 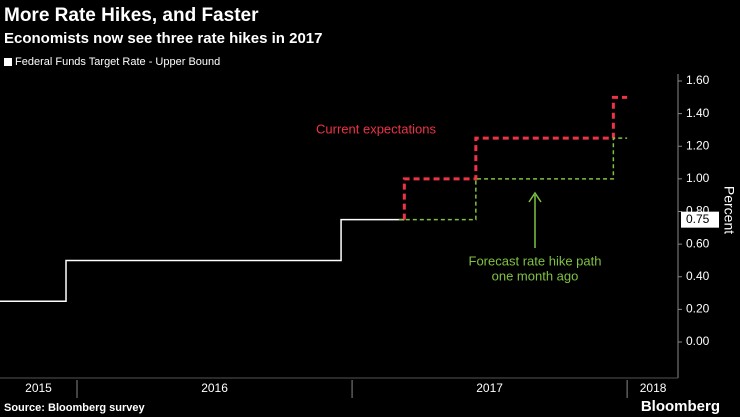 I want to click on current-value-label: 0.75, so click(x=698, y=219).